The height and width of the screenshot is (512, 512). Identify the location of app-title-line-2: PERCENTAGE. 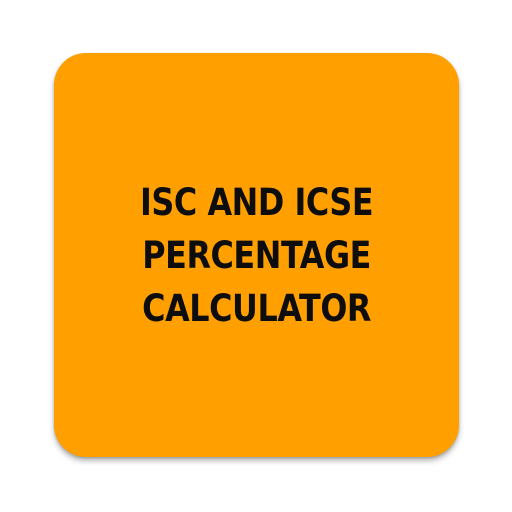
(256, 255).